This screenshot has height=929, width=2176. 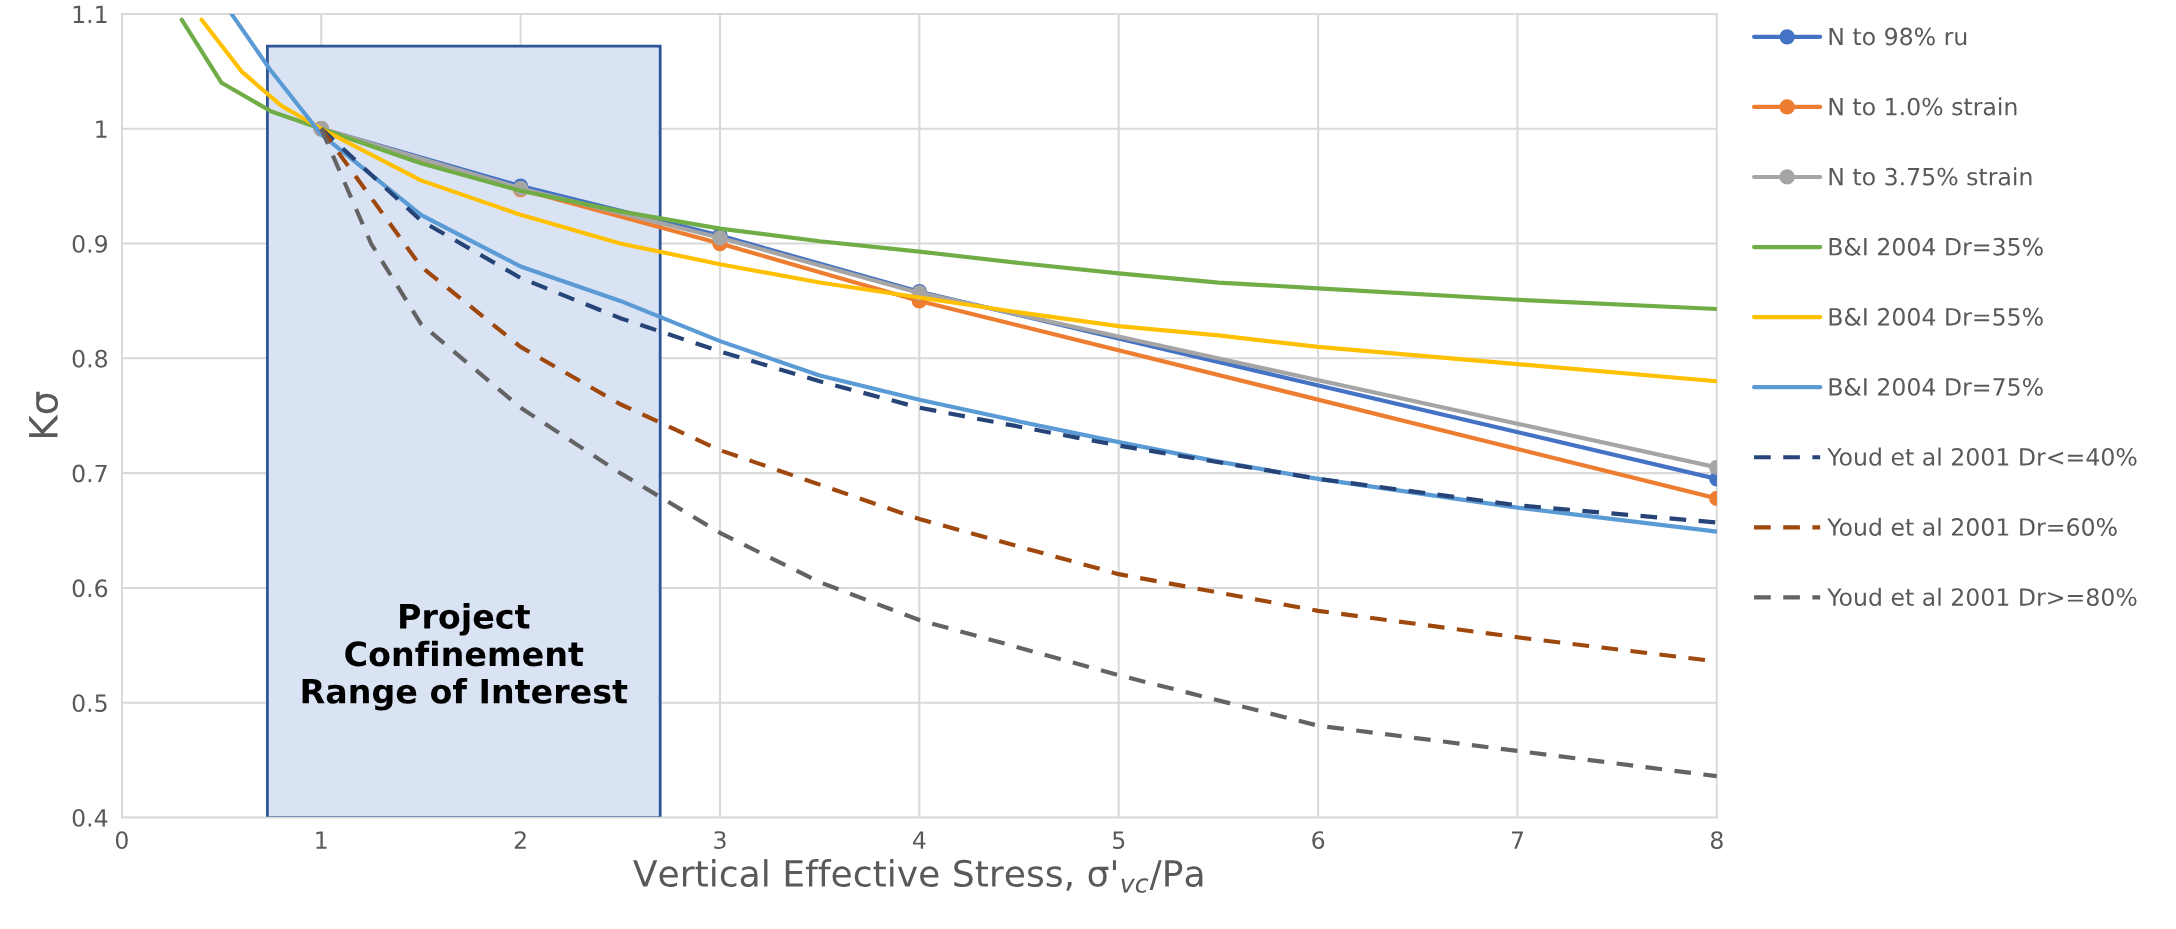 What do you see at coordinates (465, 657) in the screenshot?
I see `band-label: Project Confinement Range of Interest` at bounding box center [465, 657].